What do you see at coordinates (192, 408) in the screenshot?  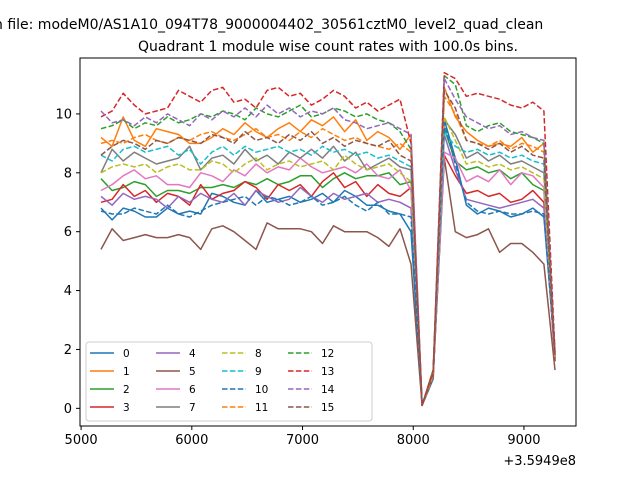 I see `legend-label-7: 7` at bounding box center [192, 408].